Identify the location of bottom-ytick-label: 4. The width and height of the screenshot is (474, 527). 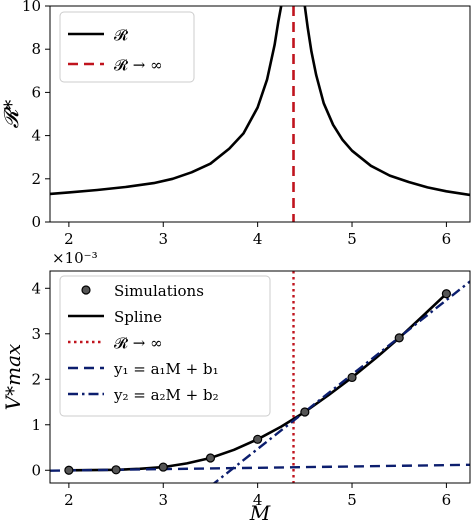
(36, 288).